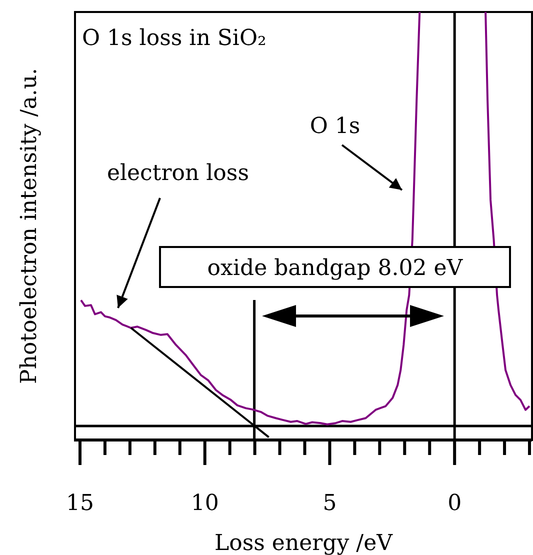 This screenshot has height=555, width=533. What do you see at coordinates (174, 38) in the screenshot?
I see `text: O 1s loss in SiO₂` at bounding box center [174, 38].